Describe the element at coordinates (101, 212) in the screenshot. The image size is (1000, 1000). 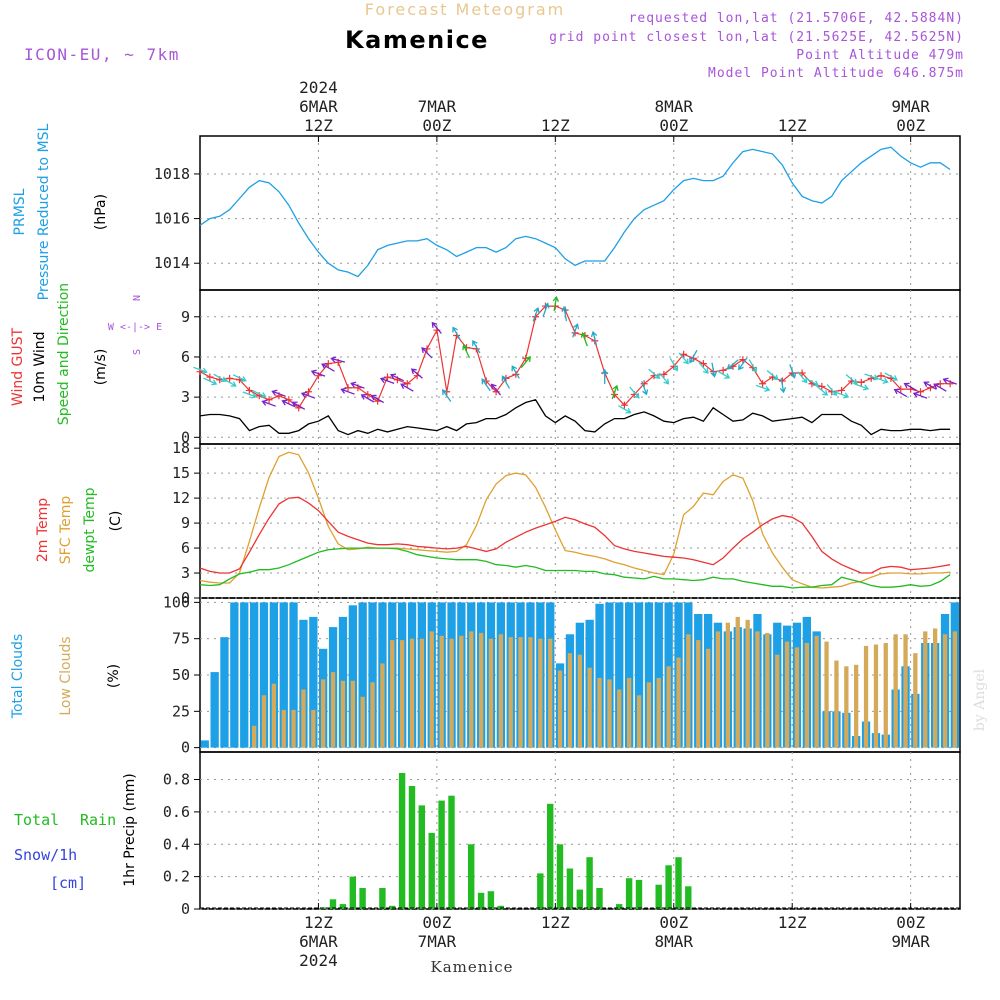
I see `pressure-label-unit: (hPa)` at that location.